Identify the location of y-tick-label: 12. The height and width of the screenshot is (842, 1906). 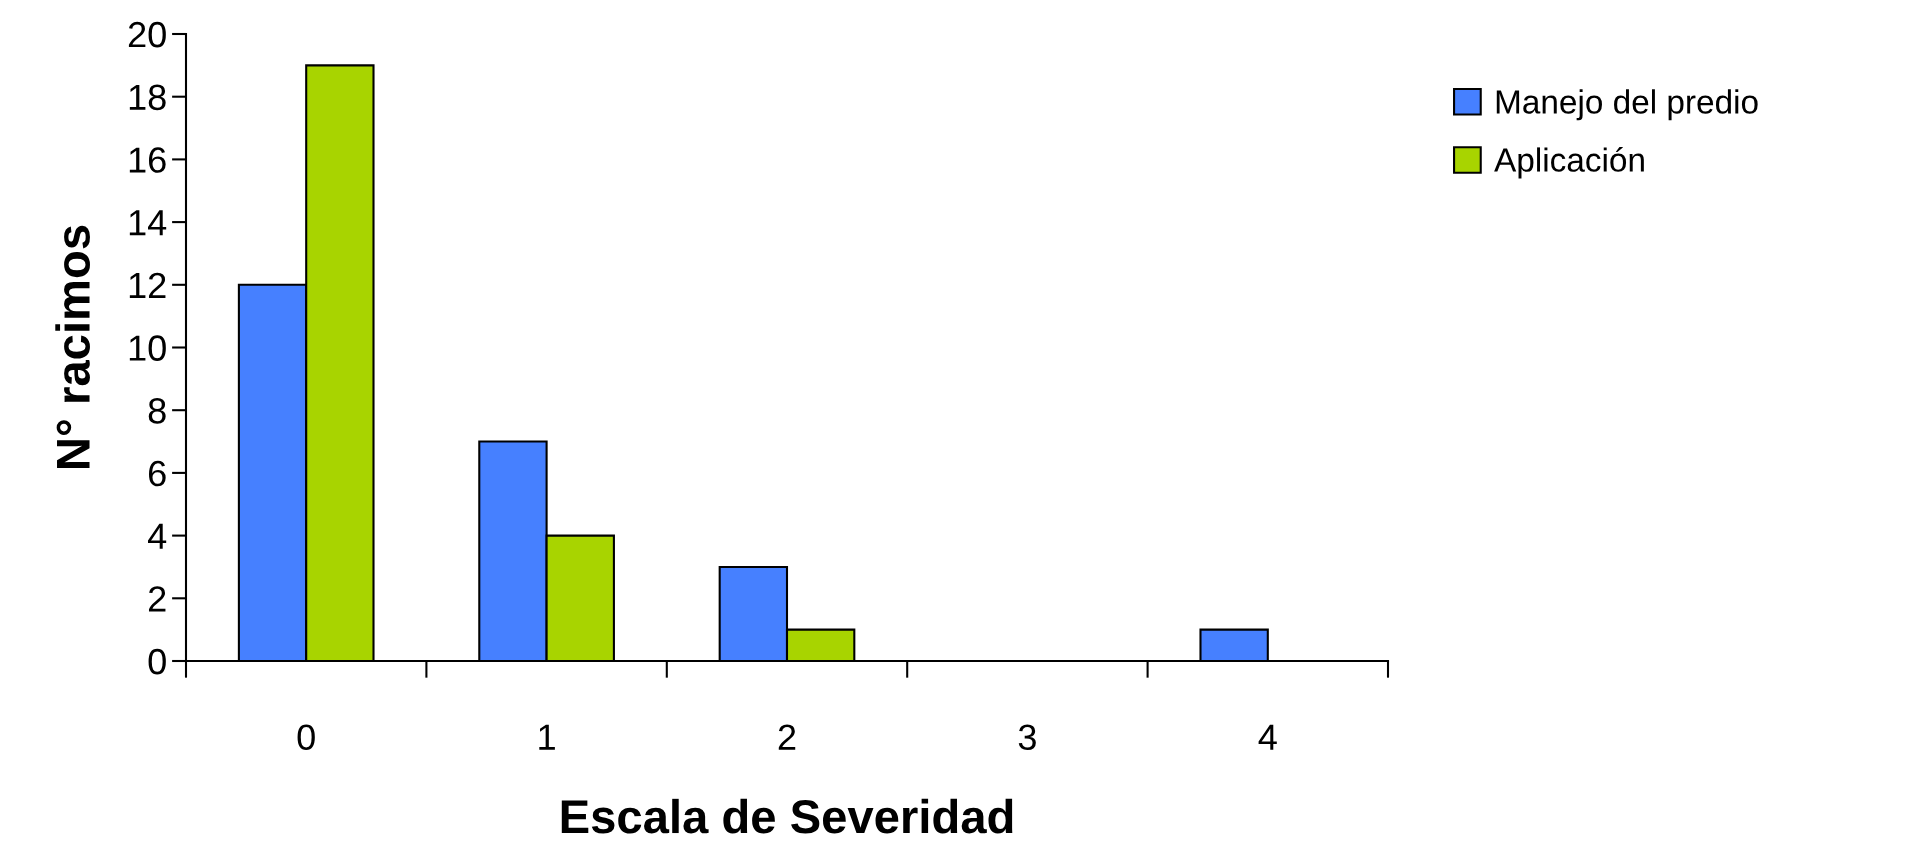
(147, 285).